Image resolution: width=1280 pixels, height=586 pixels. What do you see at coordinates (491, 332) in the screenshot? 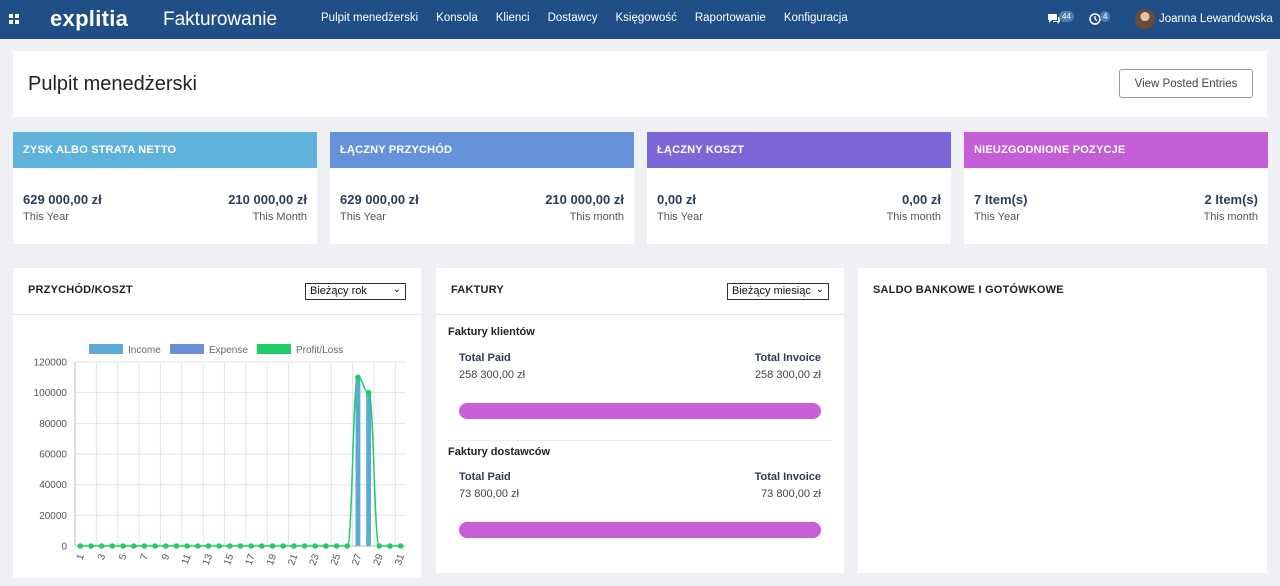
I see `client-invoices-title: Faktury klientów` at bounding box center [491, 332].